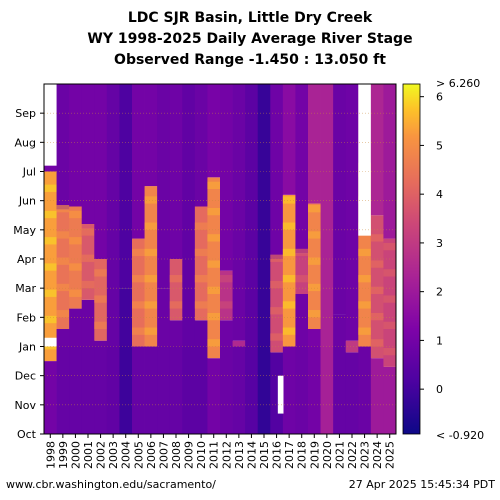  I want to click on heatmap-cell-1998, so click(50, 397).